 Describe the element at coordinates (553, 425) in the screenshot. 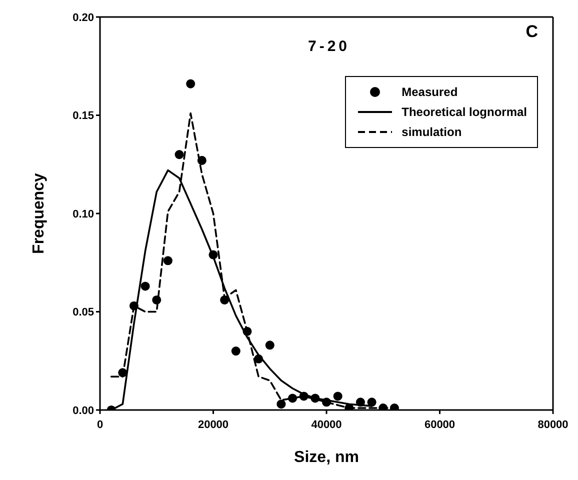

I see `x-tick-label: 80000` at that location.